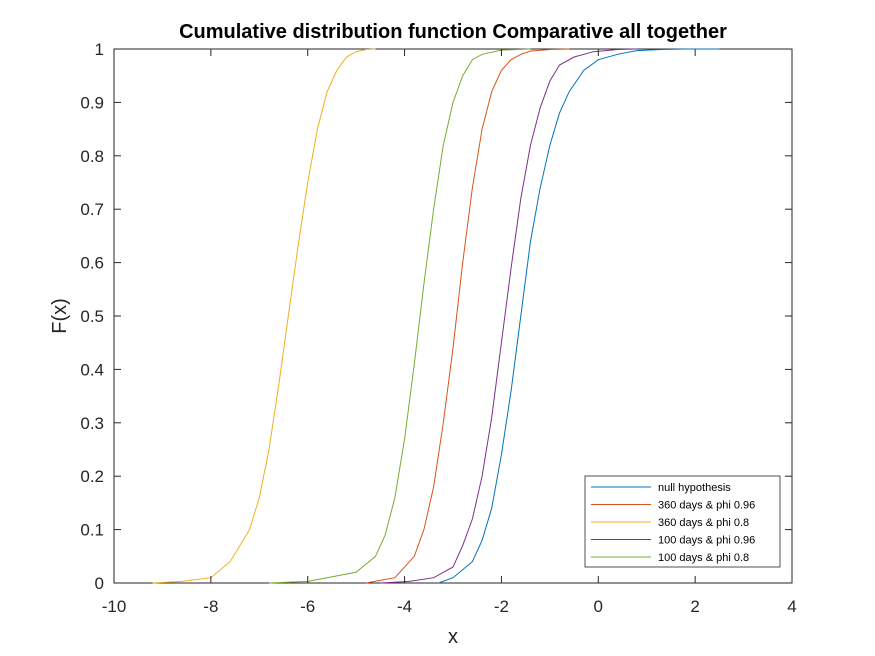 Image resolution: width=875 pixels, height=656 pixels. Describe the element at coordinates (694, 606) in the screenshot. I see `x-tick-label: 2` at that location.